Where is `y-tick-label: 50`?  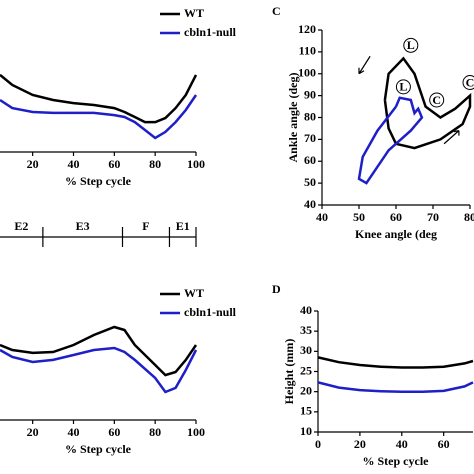 y-tick-label: 50 is located at coordinates (310, 182).